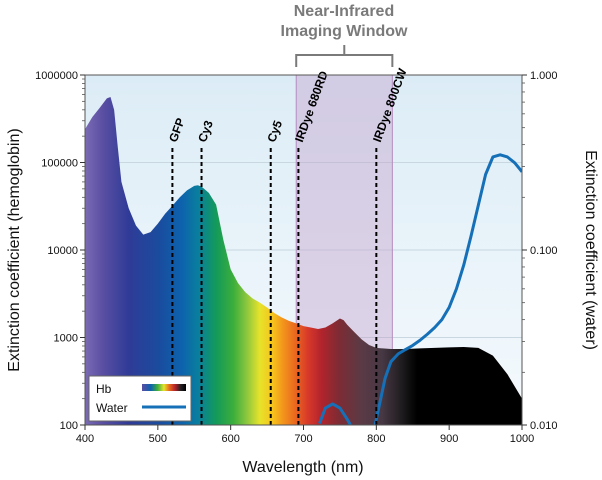 The height and width of the screenshot is (480, 602). I want to click on nir-window-bracket, so click(344, 56).